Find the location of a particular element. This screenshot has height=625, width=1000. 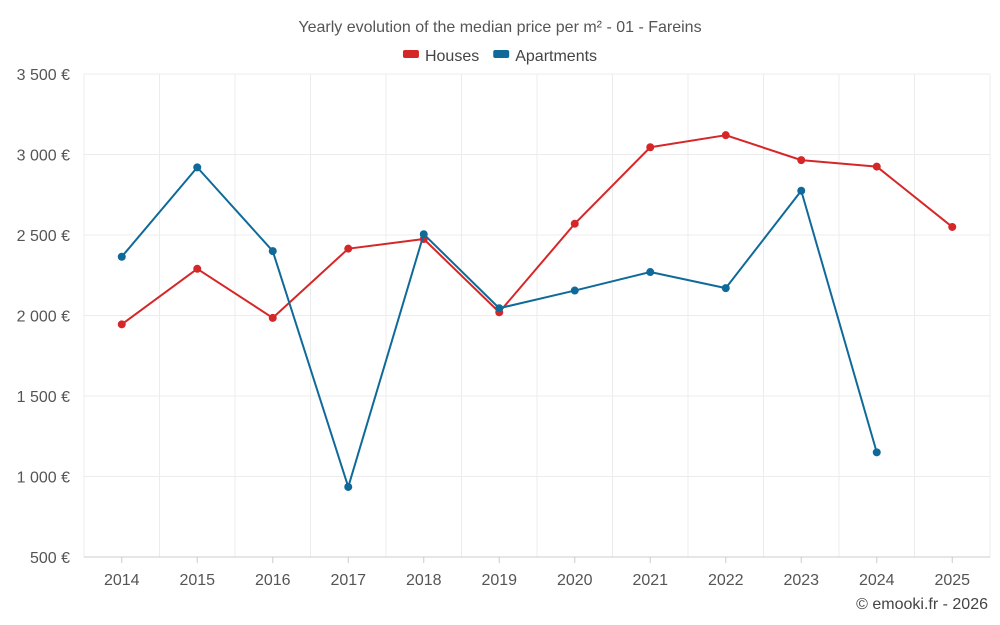

credit: © emooki.fr - 2026 is located at coordinates (922, 604).